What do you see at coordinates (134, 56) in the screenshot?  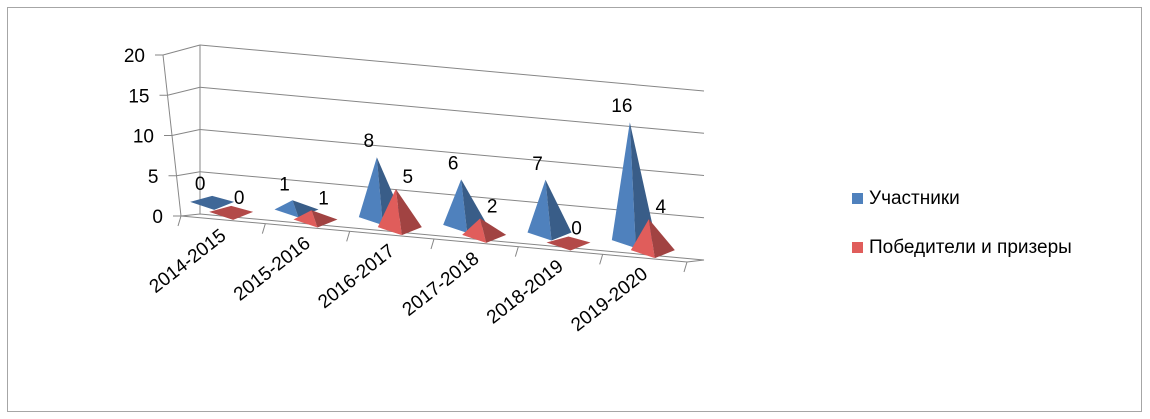 I see `y-tick-label: 20` at bounding box center [134, 56].